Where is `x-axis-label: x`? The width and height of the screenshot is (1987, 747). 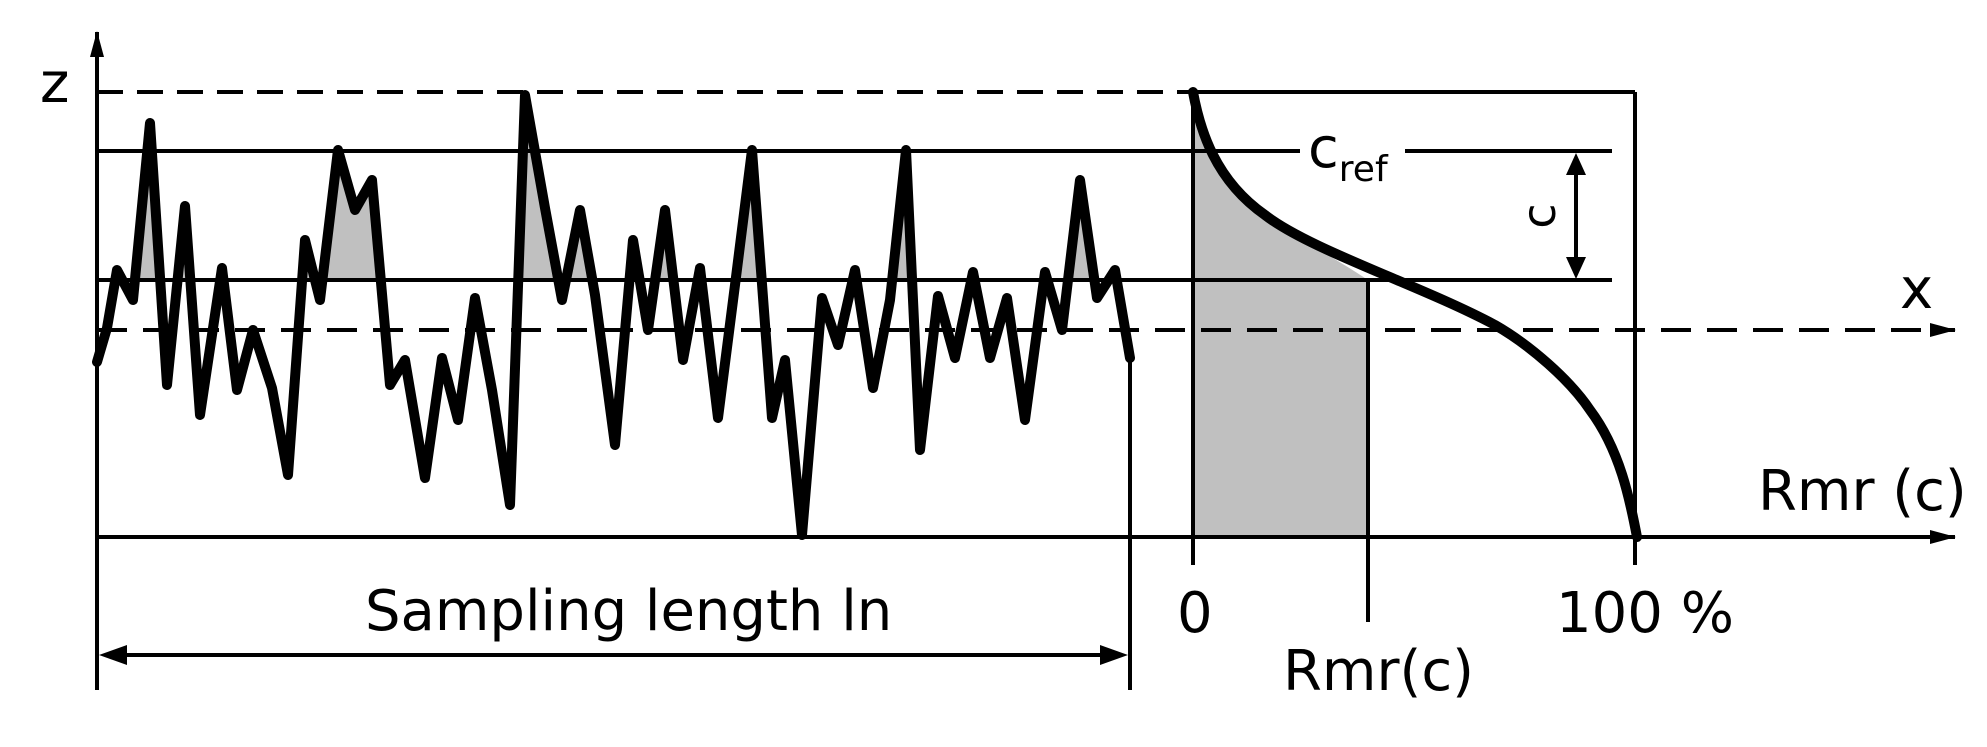 x-axis-label: x is located at coordinates (1916, 289).